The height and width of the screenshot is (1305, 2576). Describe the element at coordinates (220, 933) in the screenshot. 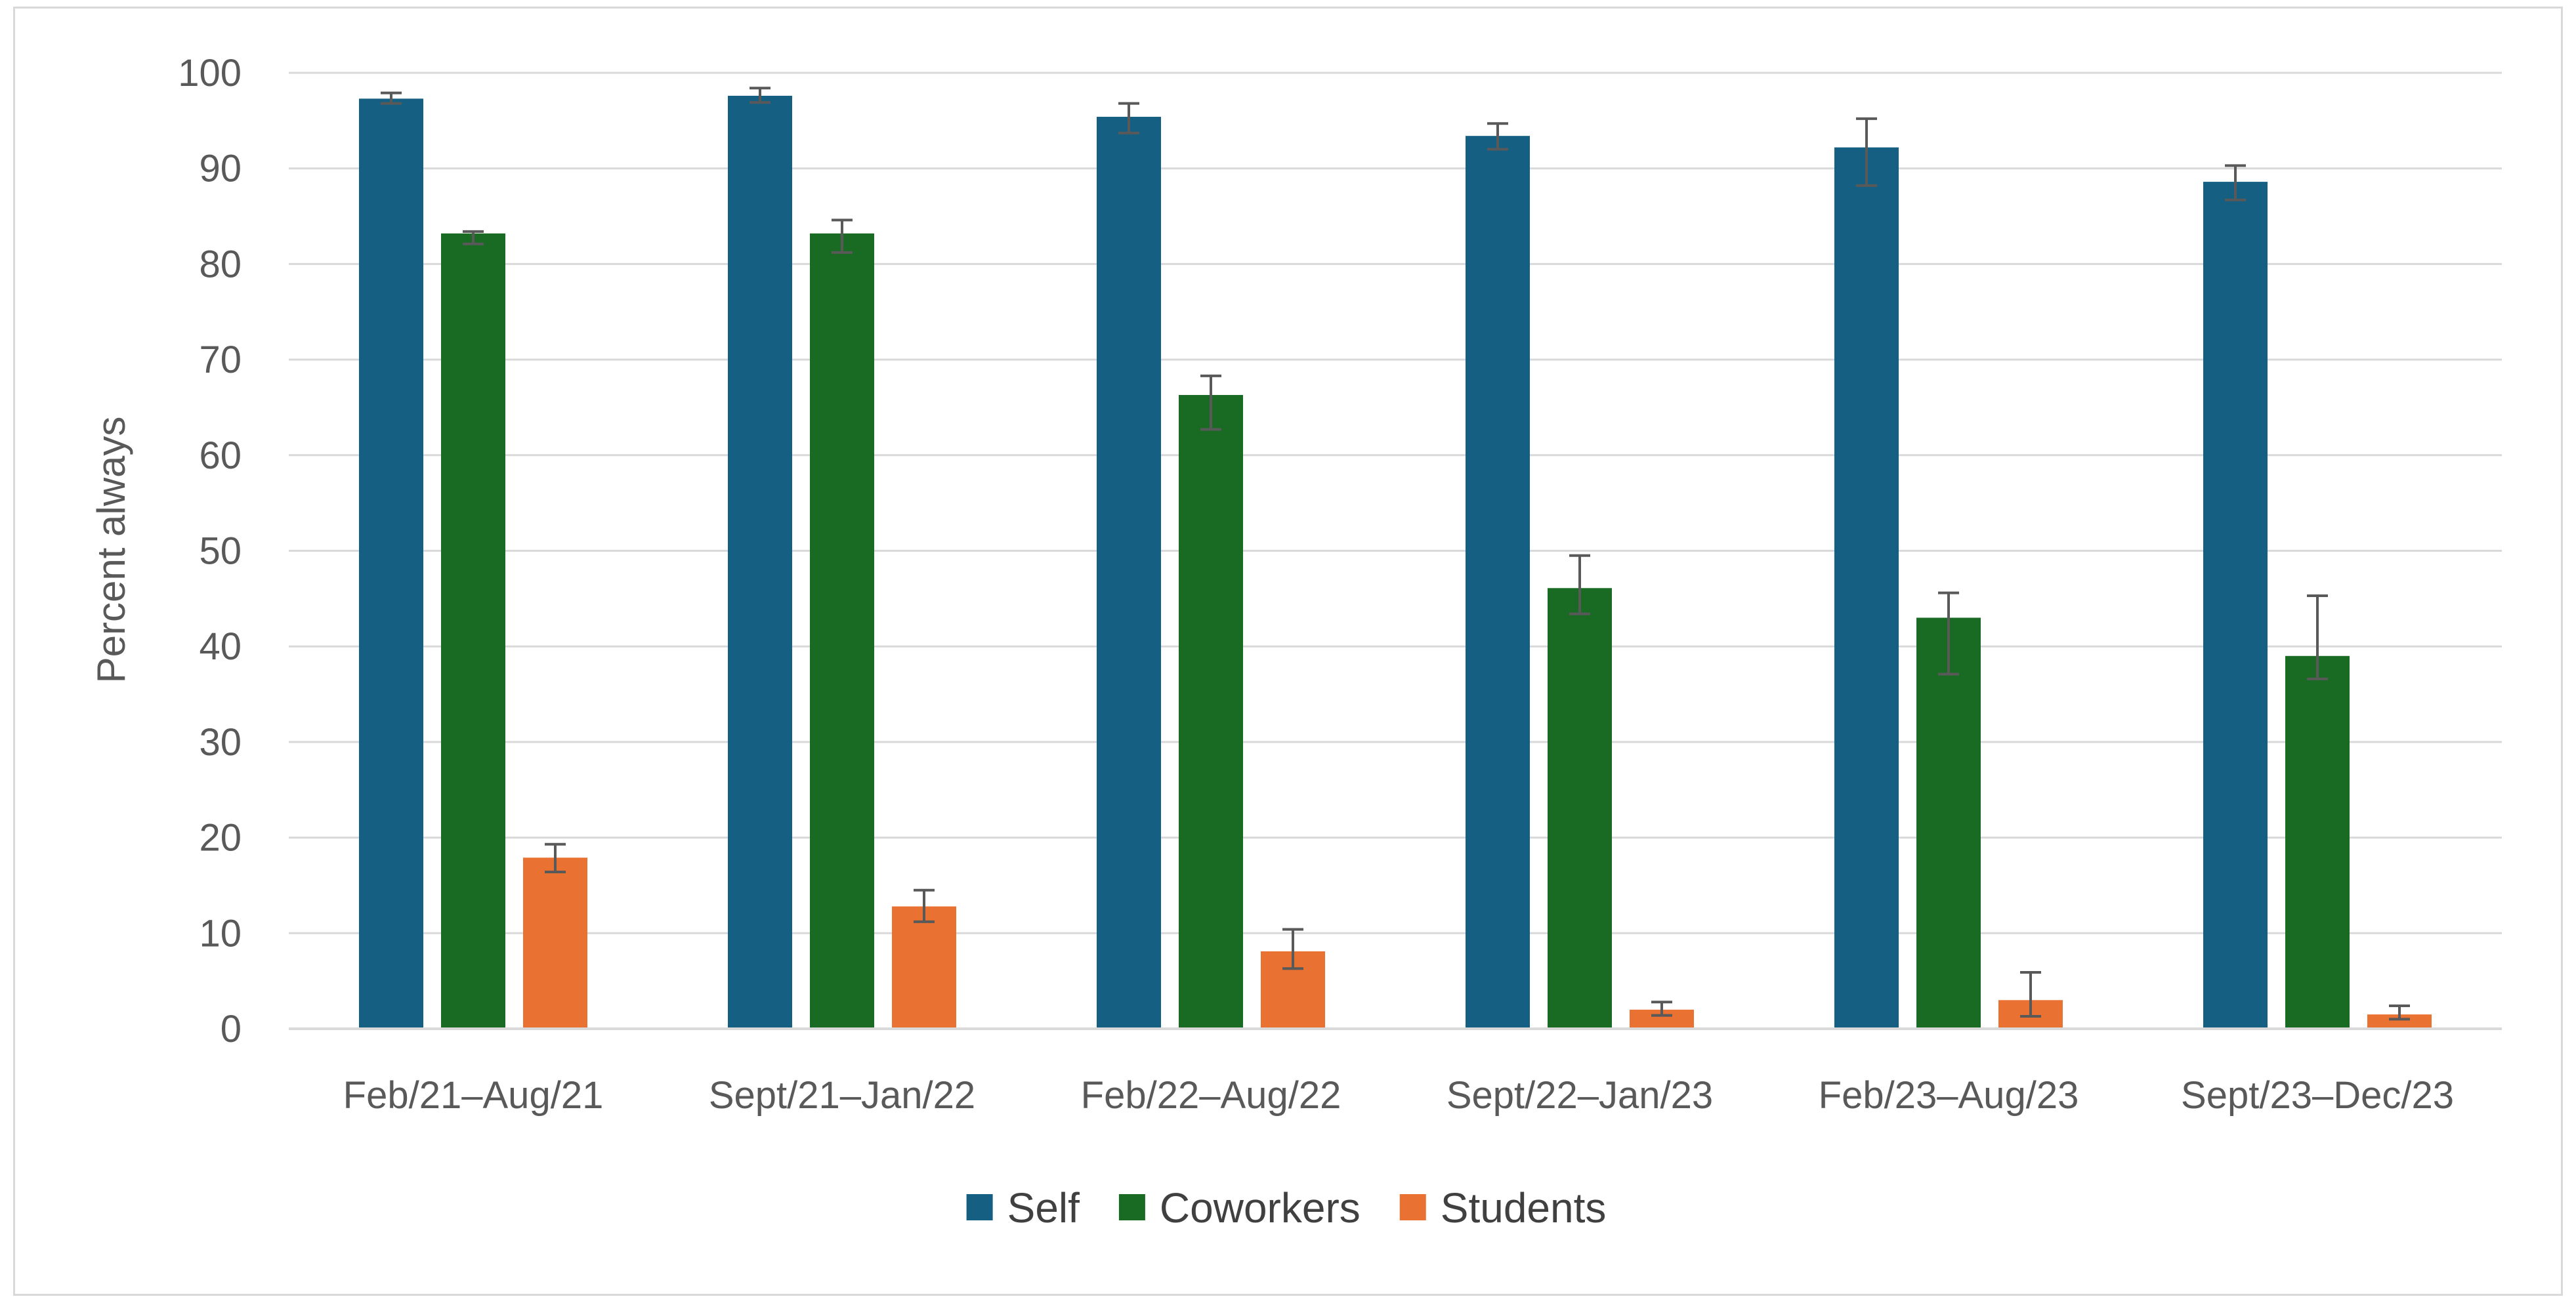

I see `y-tick-label: 10` at that location.